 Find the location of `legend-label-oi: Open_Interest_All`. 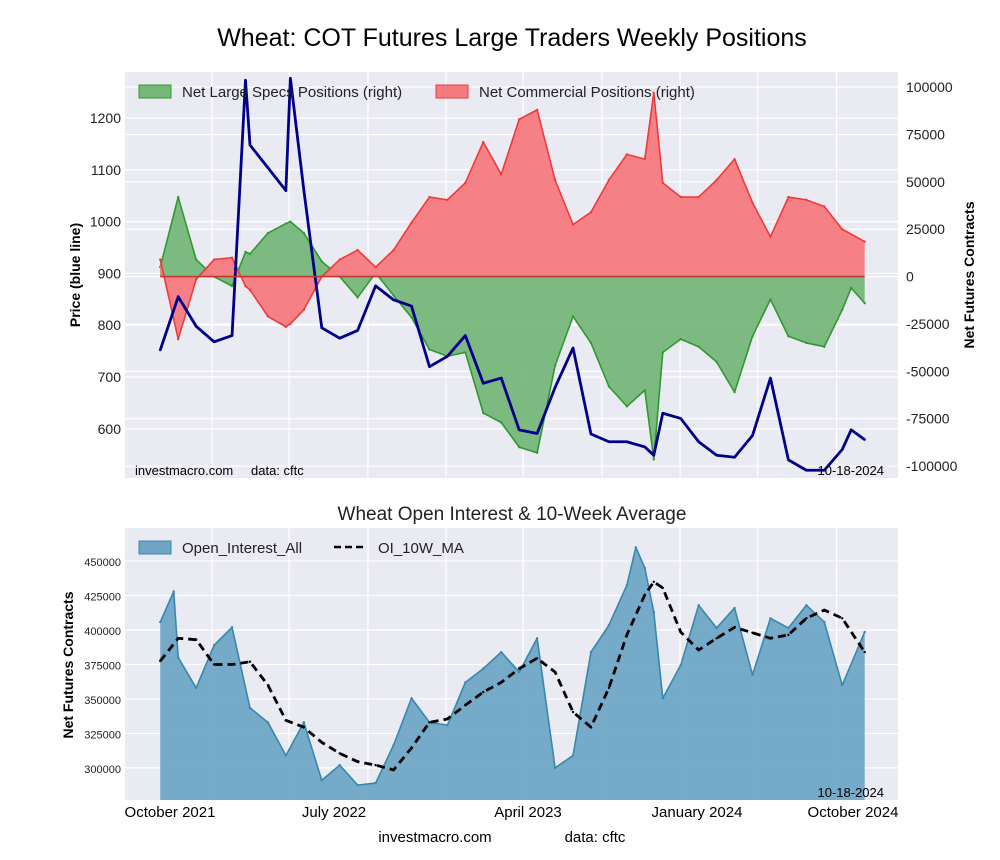

legend-label-oi: Open_Interest_All is located at coordinates (242, 548).